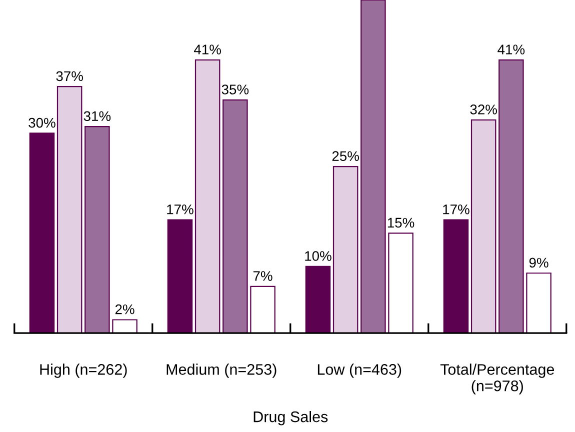 This screenshot has width=575, height=432. What do you see at coordinates (262, 276) in the screenshot?
I see `data-label: 7%` at bounding box center [262, 276].